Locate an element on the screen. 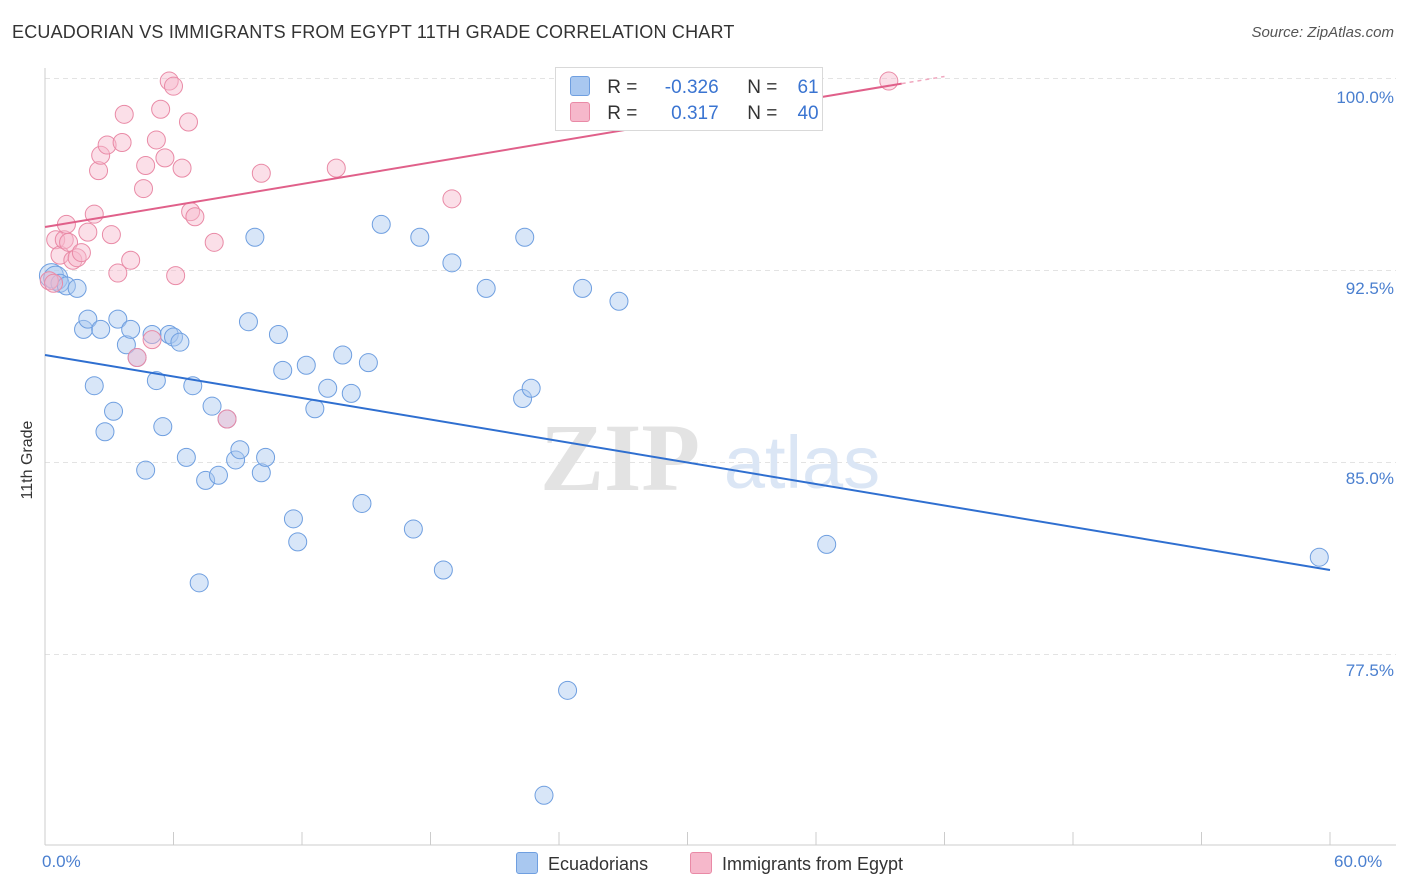 The height and width of the screenshot is (892, 1406). r-value: 0.317 is located at coordinates (695, 113).